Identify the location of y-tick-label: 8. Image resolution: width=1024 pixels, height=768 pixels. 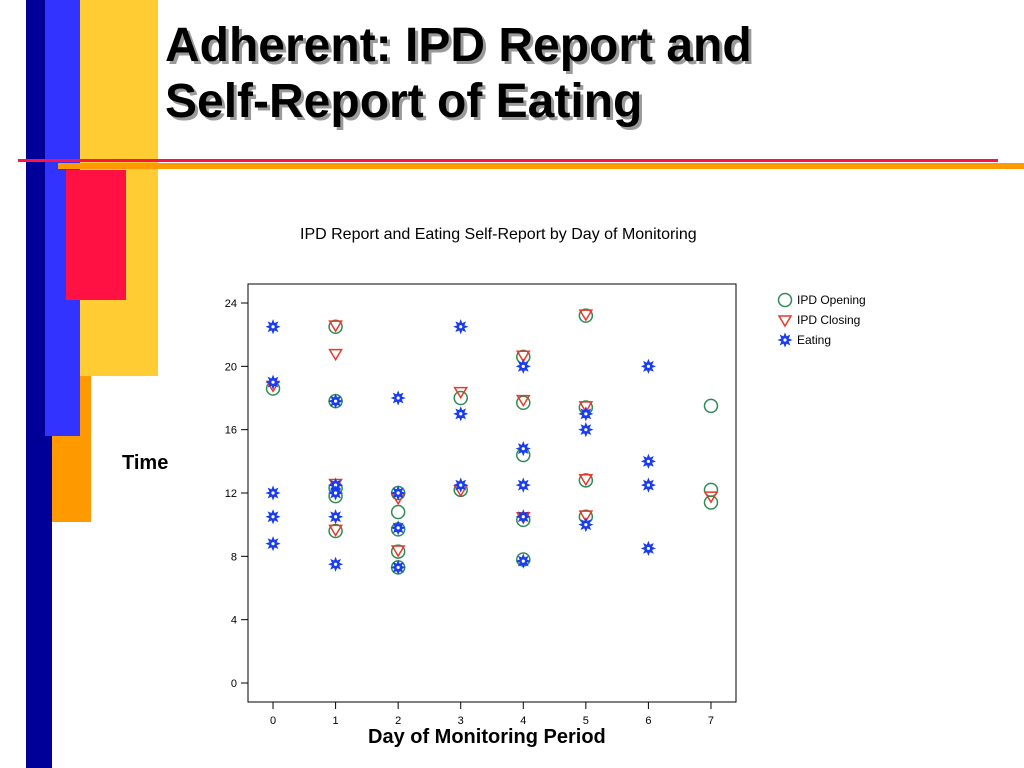
(234, 557).